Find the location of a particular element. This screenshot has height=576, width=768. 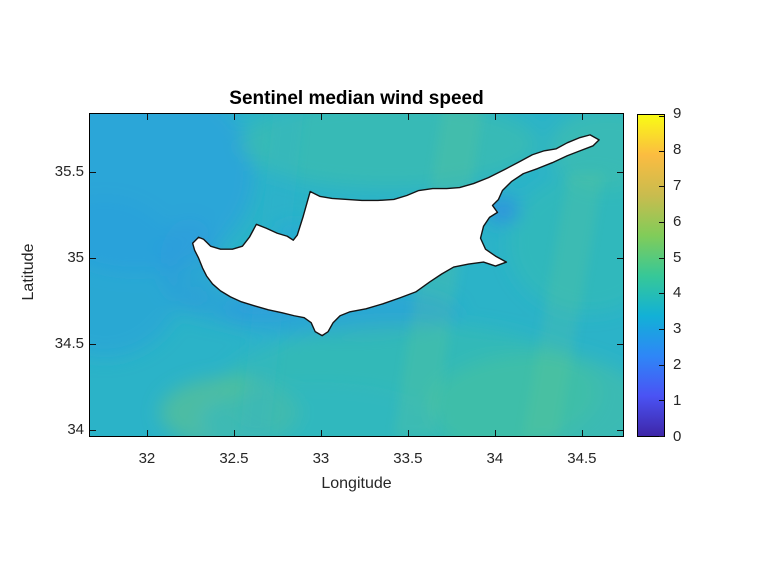

colorbar-tick-label: 0 is located at coordinates (677, 436).